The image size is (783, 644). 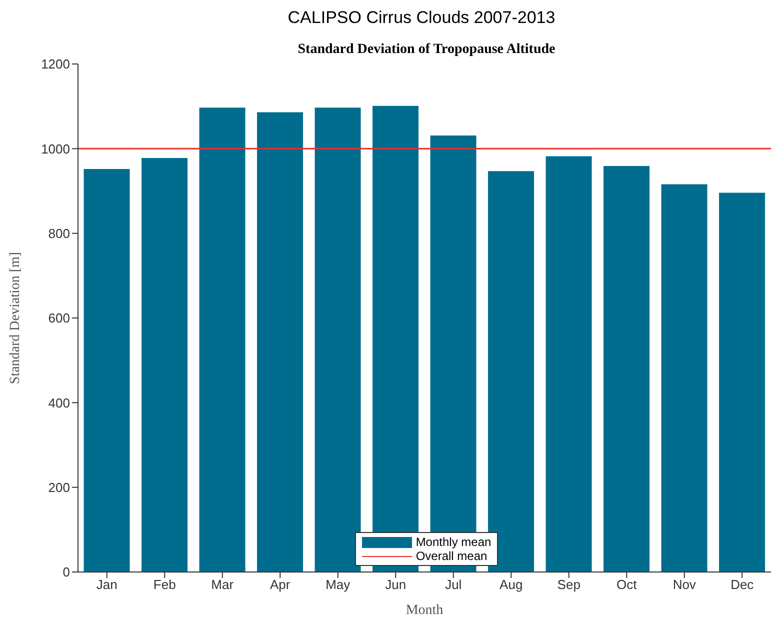 I want to click on x-tick-label: Aug, so click(x=511, y=584).